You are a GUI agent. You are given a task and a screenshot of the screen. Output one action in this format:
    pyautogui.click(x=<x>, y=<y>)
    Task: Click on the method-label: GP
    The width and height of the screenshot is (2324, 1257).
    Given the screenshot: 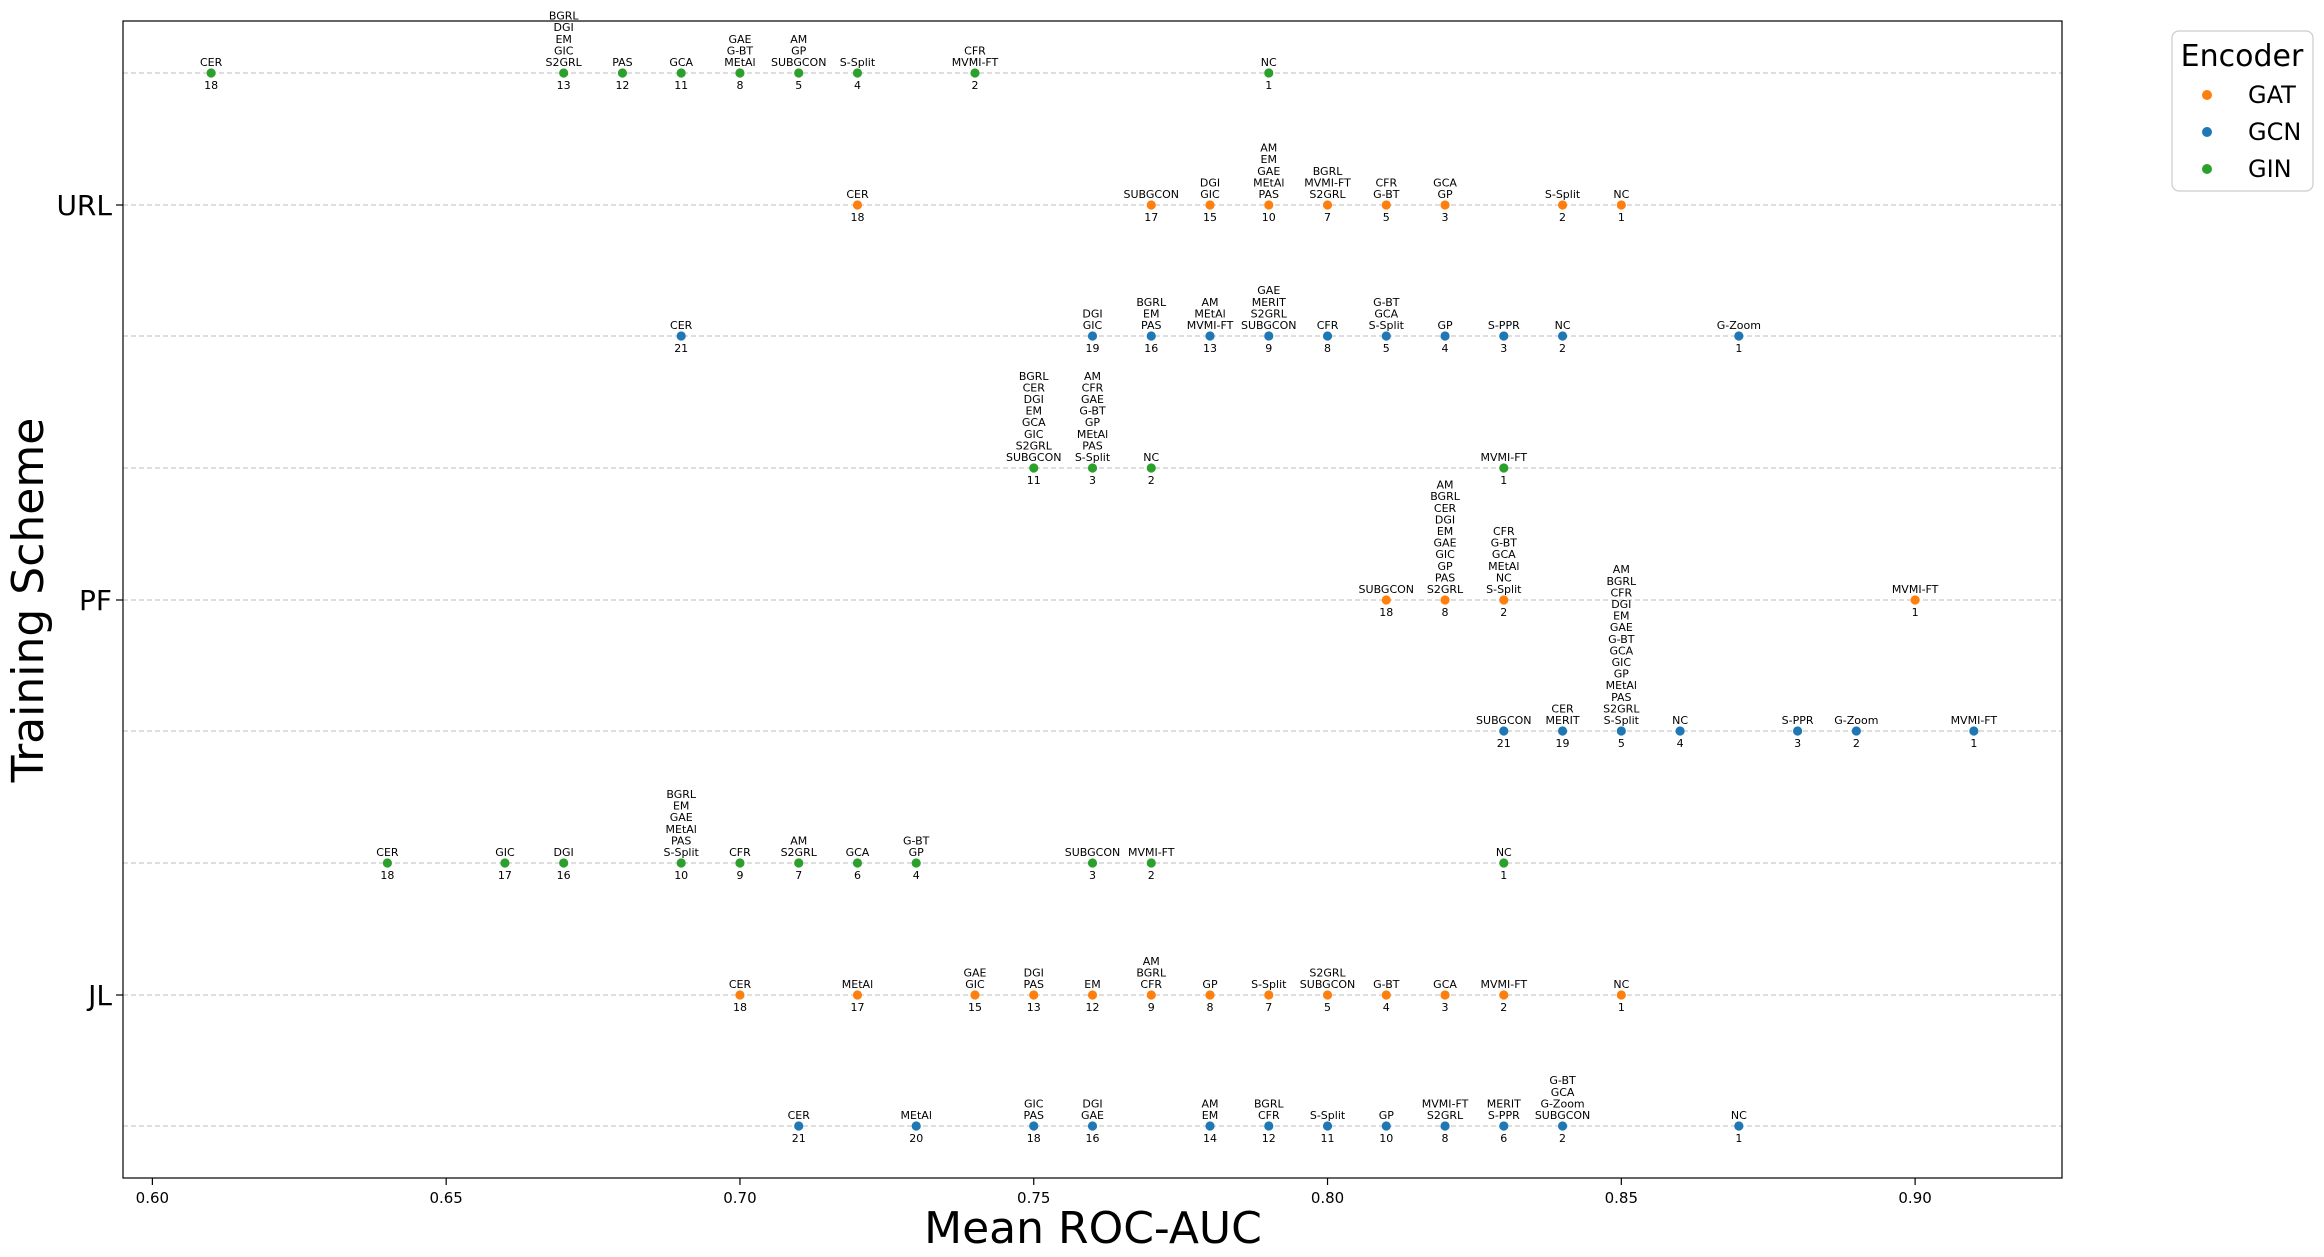 What is the action you would take?
    pyautogui.click(x=1445, y=194)
    